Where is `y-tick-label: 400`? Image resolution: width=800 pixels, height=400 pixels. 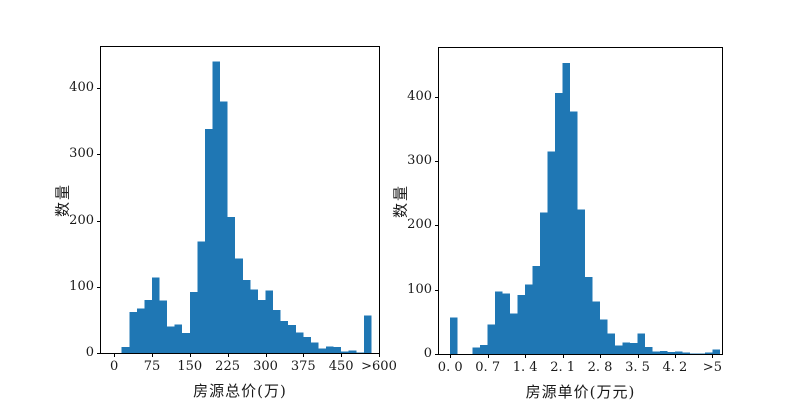
y-tick-label: 400 is located at coordinates (81, 88).